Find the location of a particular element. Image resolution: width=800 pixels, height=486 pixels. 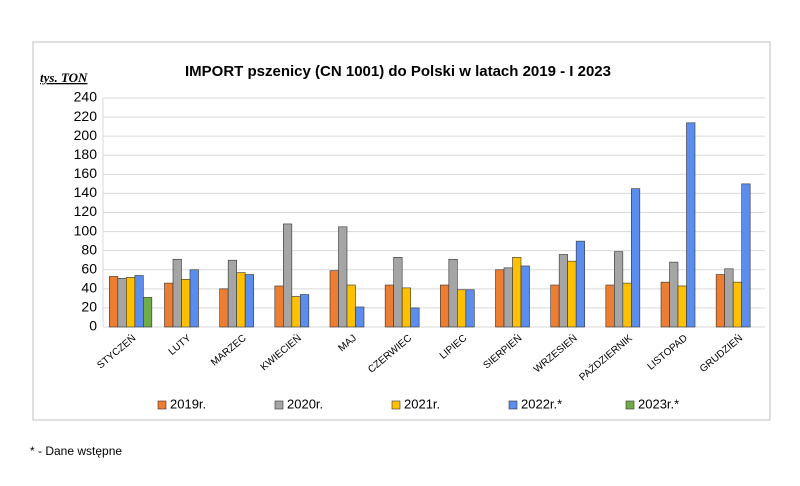

y-tick-label: 80 is located at coordinates (89, 249).